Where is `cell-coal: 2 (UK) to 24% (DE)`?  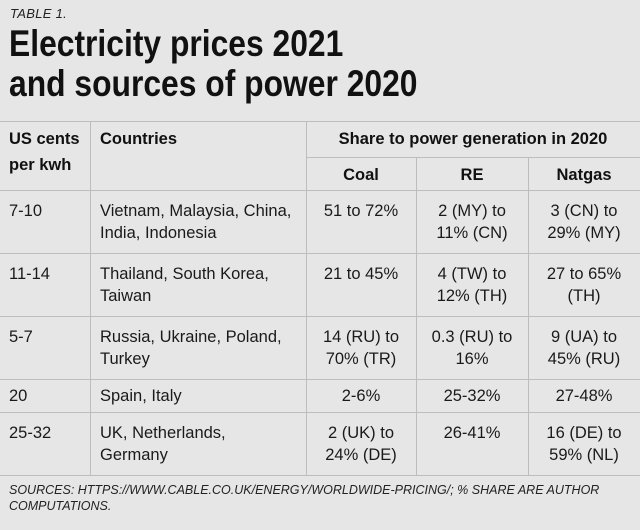 cell-coal: 2 (UK) to 24% (DE) is located at coordinates (361, 444).